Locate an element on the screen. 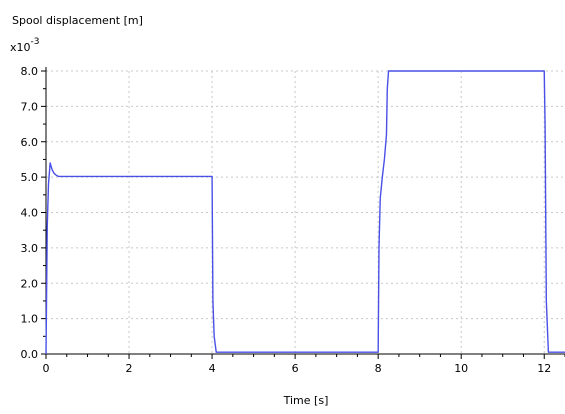 Image resolution: width=565 pixels, height=414 pixels. y-tick-label: 2.0 is located at coordinates (30, 283).